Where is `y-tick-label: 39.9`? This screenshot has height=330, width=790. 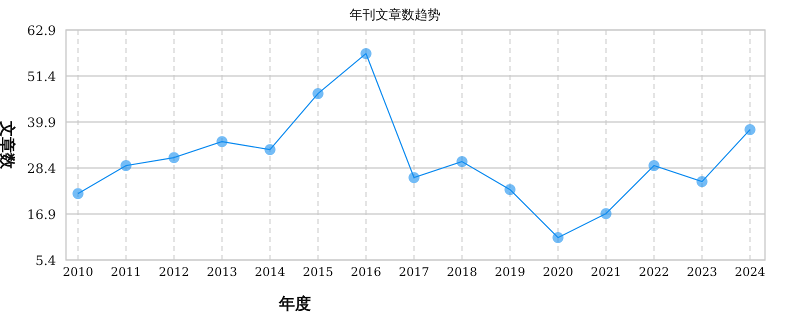
y-tick-label: 39.9 is located at coordinates (41, 123).